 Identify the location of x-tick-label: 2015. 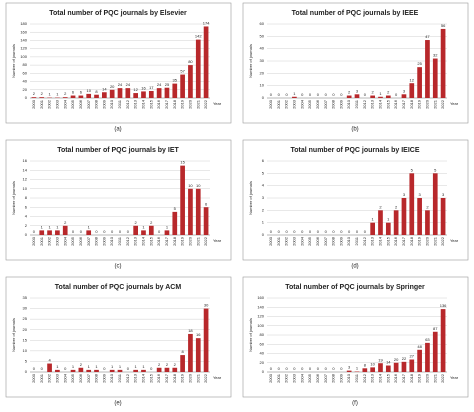
(150, 104).